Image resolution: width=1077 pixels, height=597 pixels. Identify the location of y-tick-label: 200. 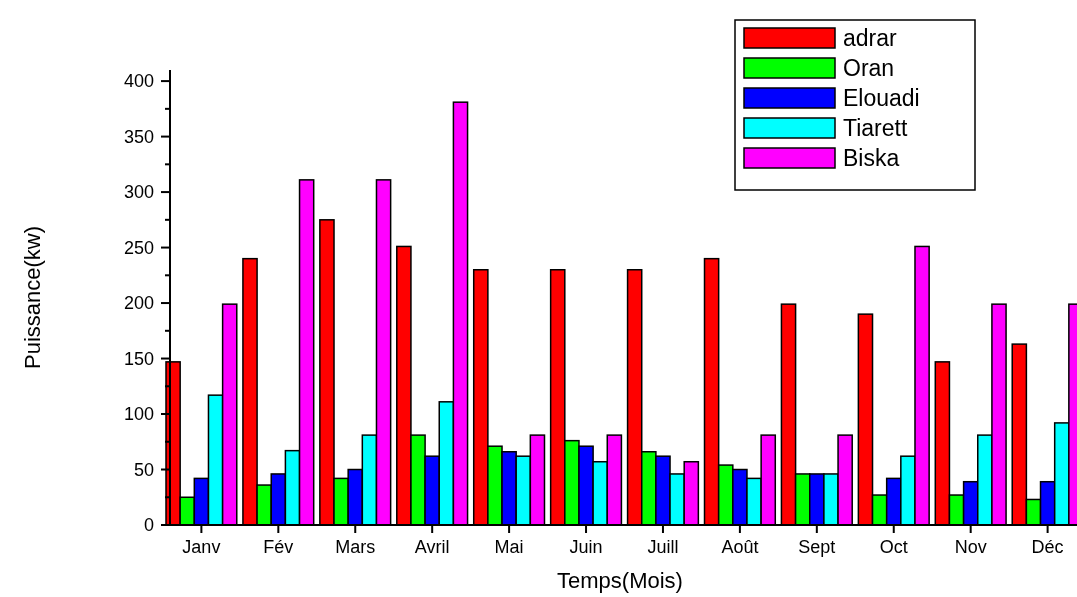
(138, 303).